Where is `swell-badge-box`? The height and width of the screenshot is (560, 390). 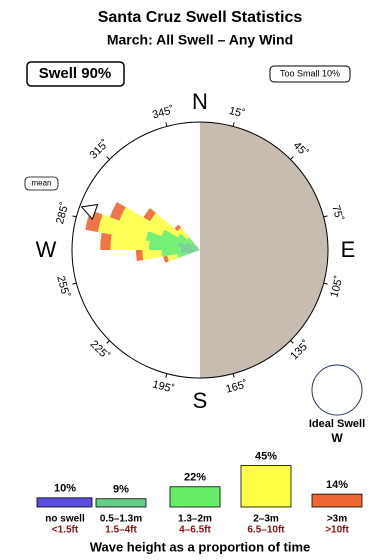 swell-badge-box is located at coordinates (75, 74).